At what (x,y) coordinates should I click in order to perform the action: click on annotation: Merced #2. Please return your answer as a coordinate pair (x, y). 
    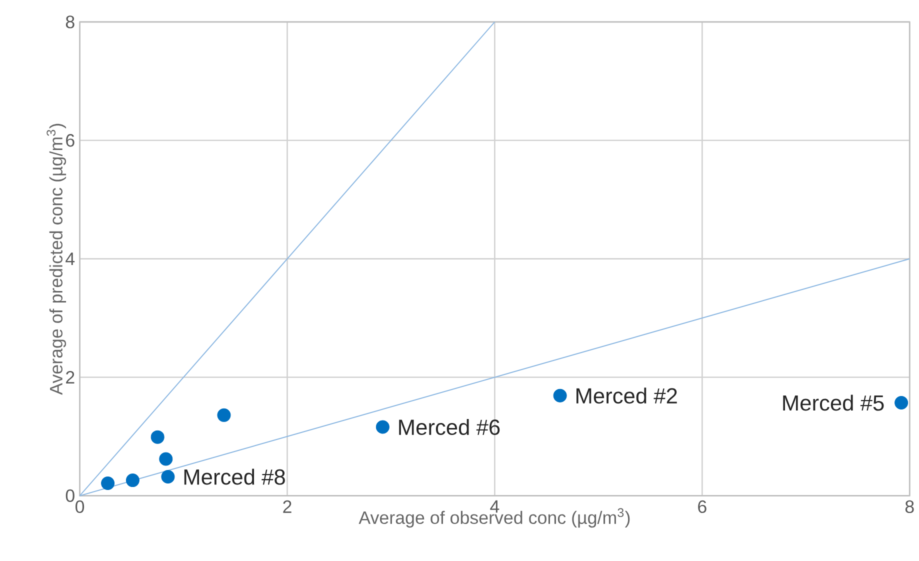
    Looking at the image, I should click on (626, 396).